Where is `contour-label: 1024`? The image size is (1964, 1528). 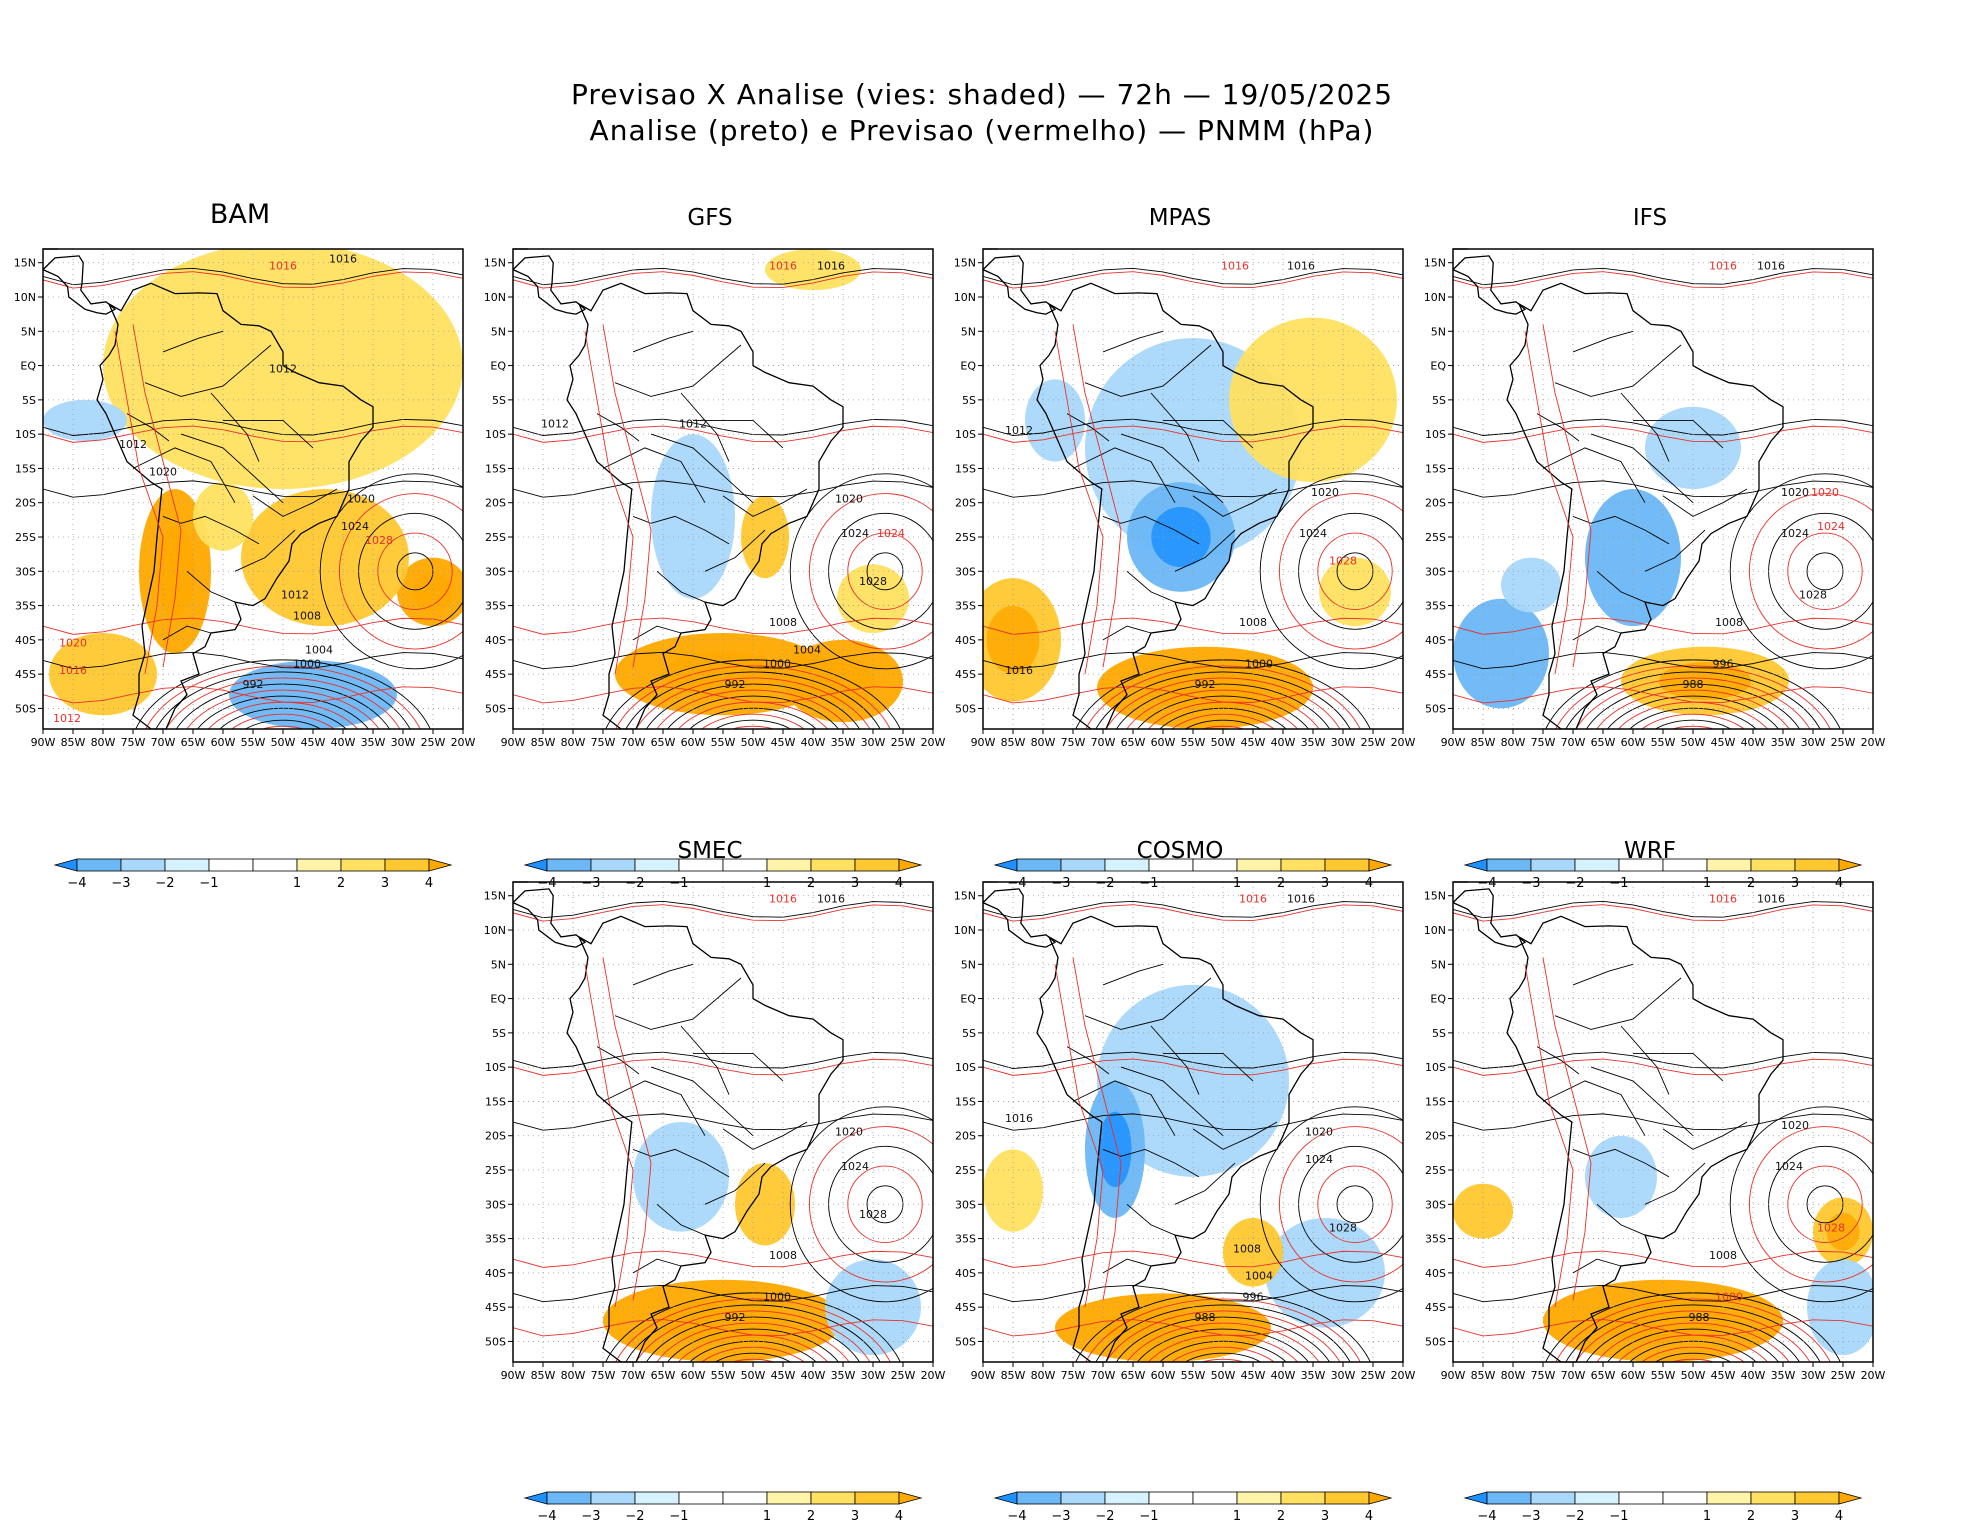 contour-label: 1024 is located at coordinates (1319, 1159).